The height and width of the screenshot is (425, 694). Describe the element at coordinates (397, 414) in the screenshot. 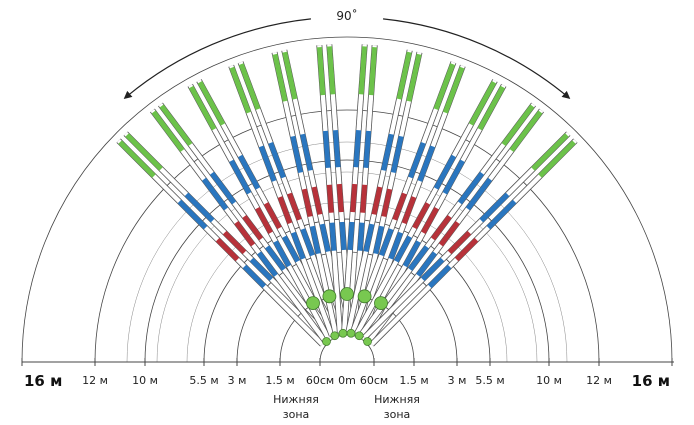

I see `lower-zone-label-line2: зона` at that location.